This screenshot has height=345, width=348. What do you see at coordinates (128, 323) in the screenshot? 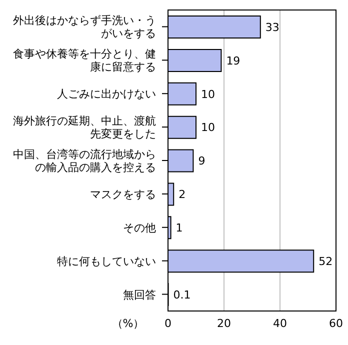
I see `x-axis-title: （%）` at bounding box center [128, 323].